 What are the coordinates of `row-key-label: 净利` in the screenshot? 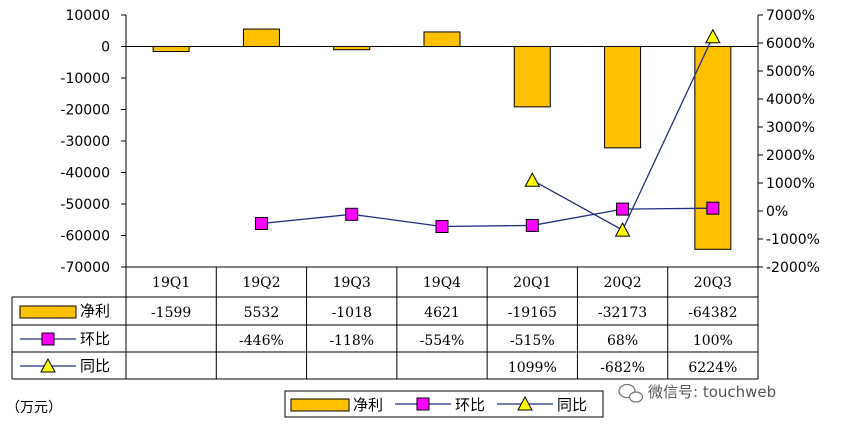 It's located at (95, 311).